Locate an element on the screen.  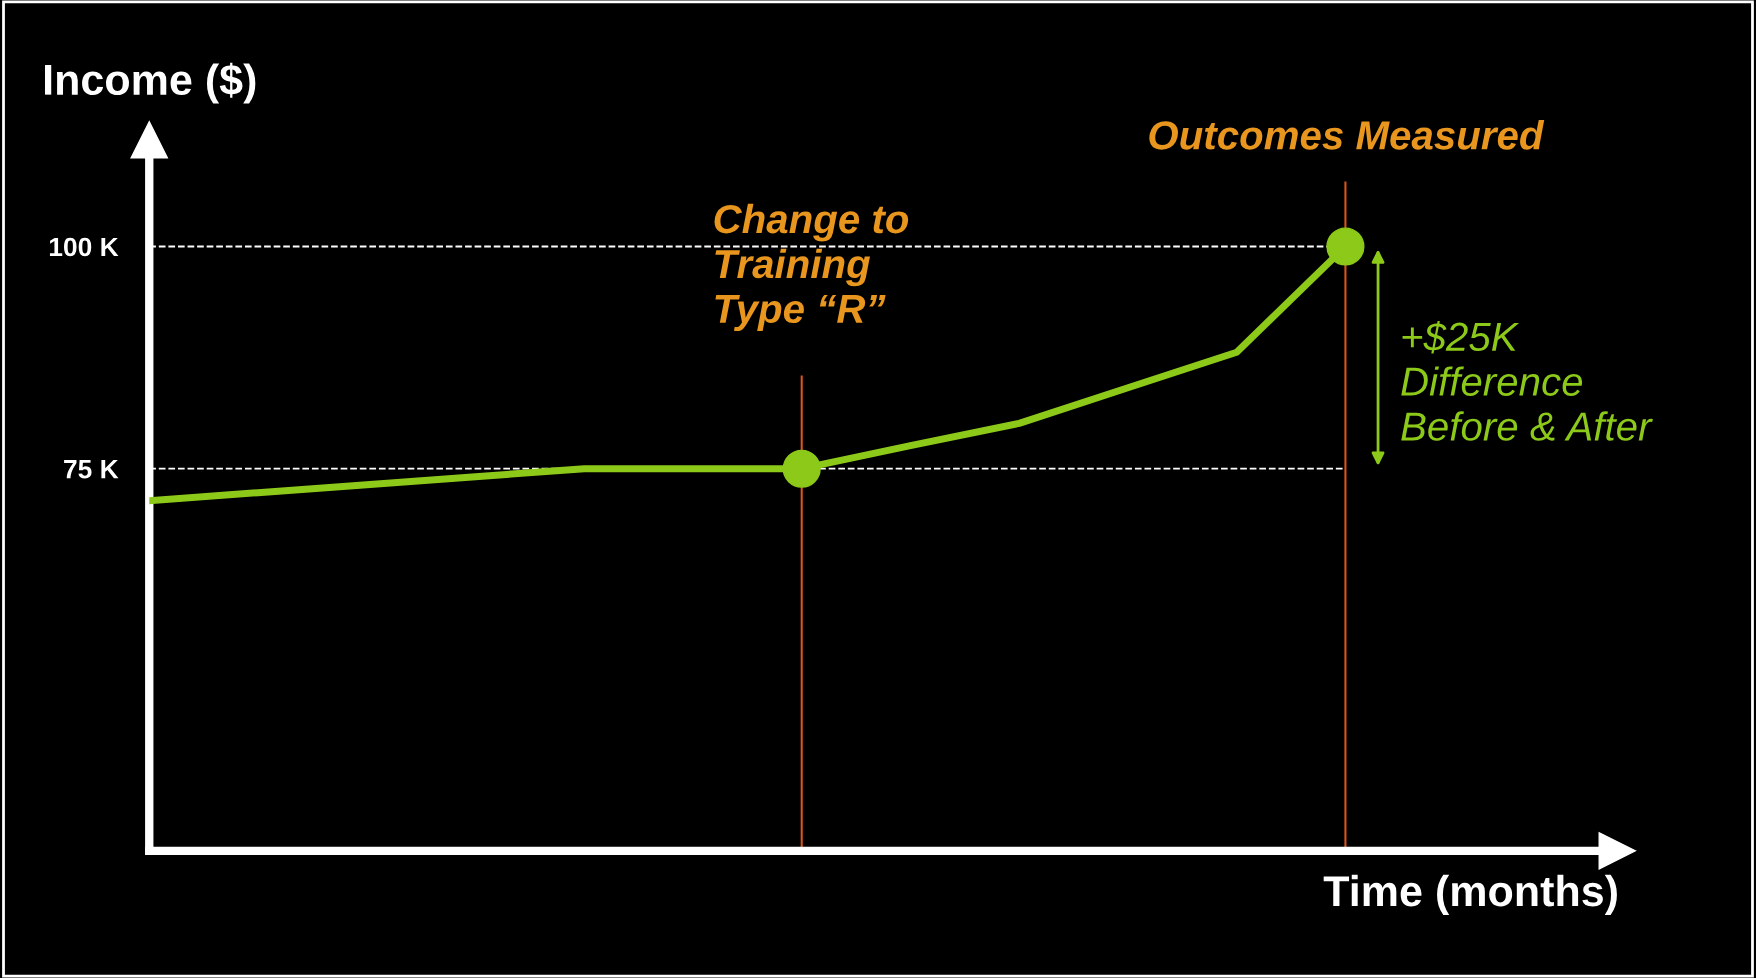
y-tick-label: 75 K is located at coordinates (91, 469).